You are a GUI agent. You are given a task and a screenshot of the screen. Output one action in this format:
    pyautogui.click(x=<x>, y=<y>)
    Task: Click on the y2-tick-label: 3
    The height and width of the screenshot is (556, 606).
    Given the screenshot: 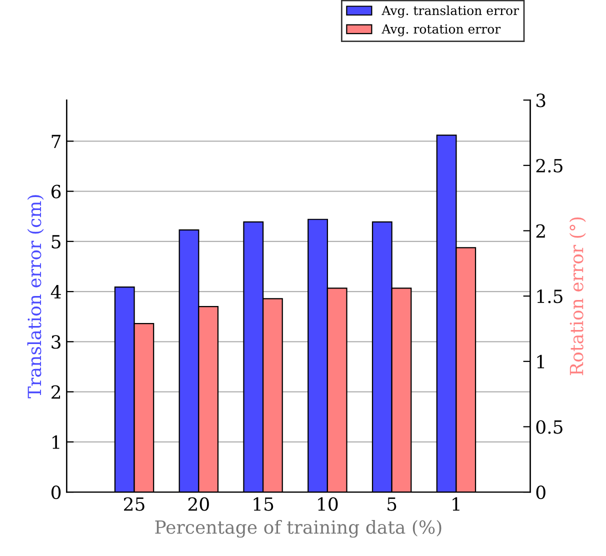 What is the action you would take?
    pyautogui.click(x=541, y=101)
    